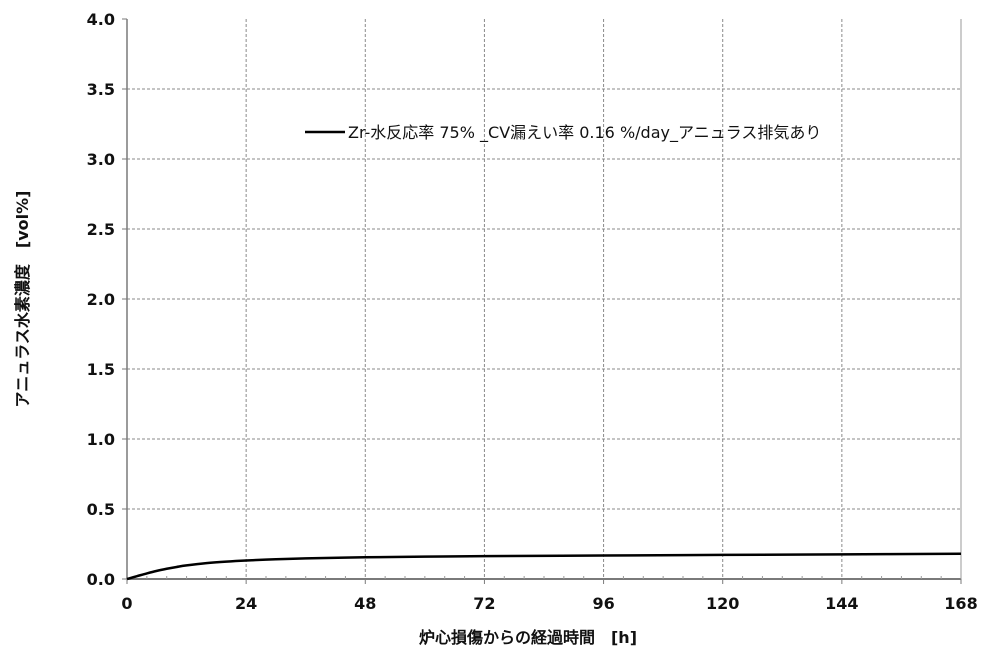 Image resolution: width=984 pixels, height=651 pixels. What do you see at coordinates (101, 579) in the screenshot?
I see `y-tick-label: 0.0` at bounding box center [101, 579].